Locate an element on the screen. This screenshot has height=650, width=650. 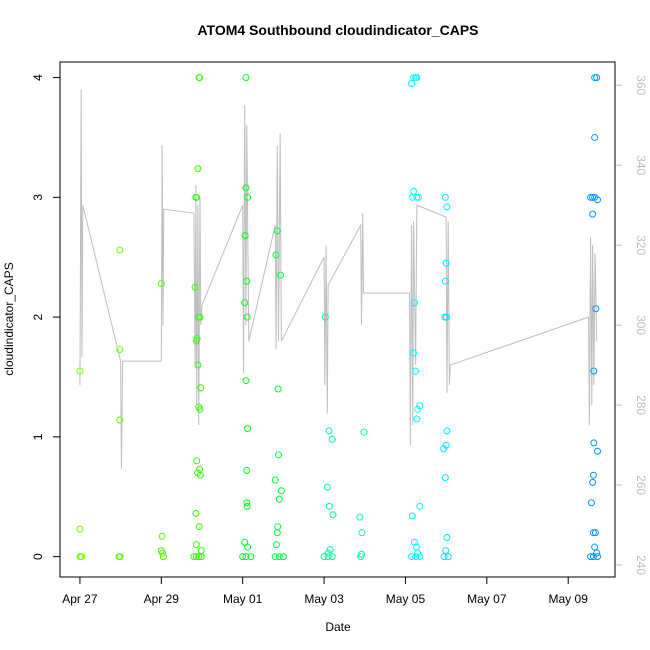
x-tick-label: May 05 is located at coordinates (406, 599).